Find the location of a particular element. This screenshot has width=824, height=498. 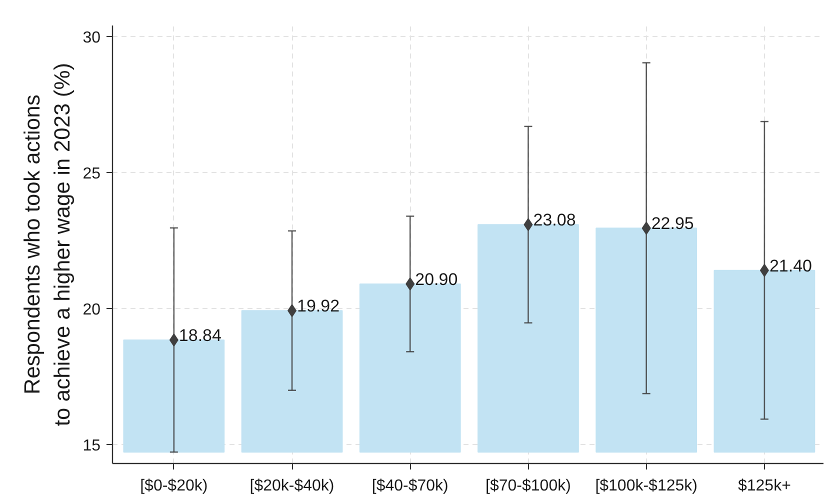

x-tick-label: [$70-$100k) is located at coordinates (528, 486).